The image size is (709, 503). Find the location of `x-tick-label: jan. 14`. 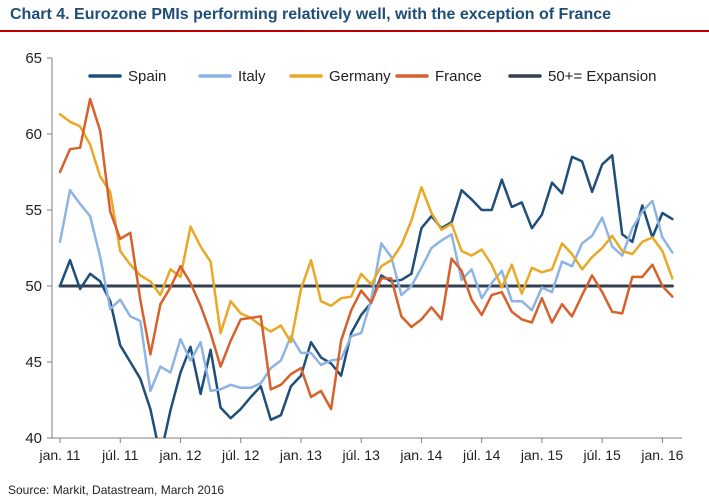

x-tick-label: jan. 14 is located at coordinates (420, 455).